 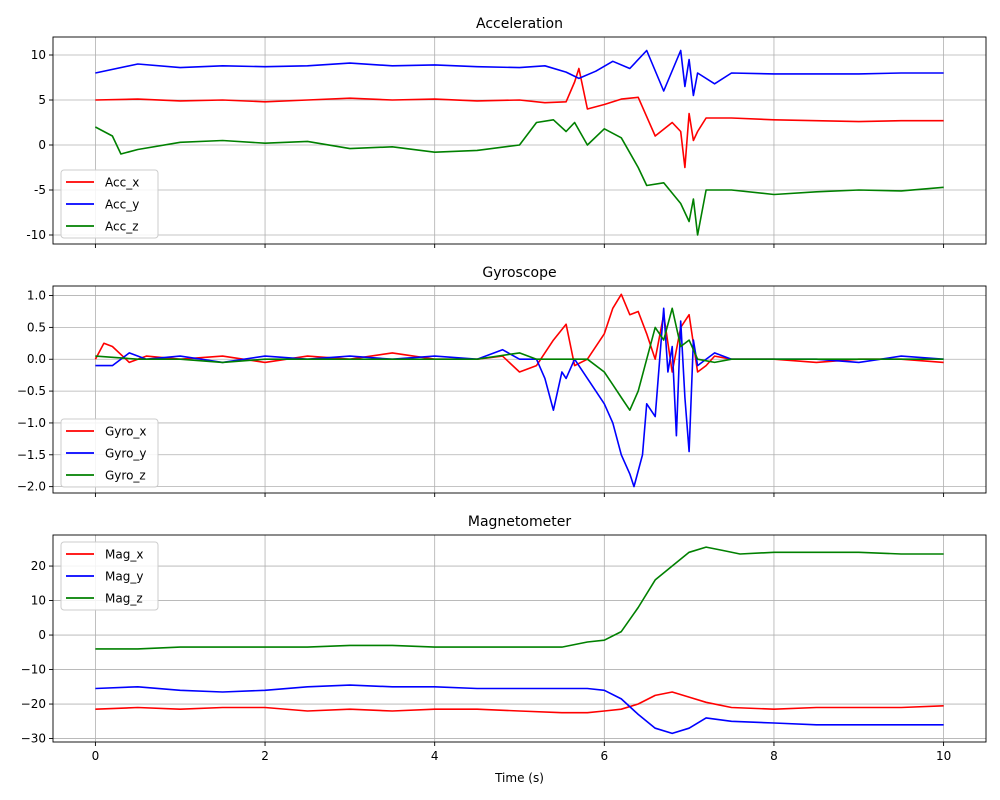 What do you see at coordinates (435, 756) in the screenshot?
I see `x-tick-label: 4` at bounding box center [435, 756].